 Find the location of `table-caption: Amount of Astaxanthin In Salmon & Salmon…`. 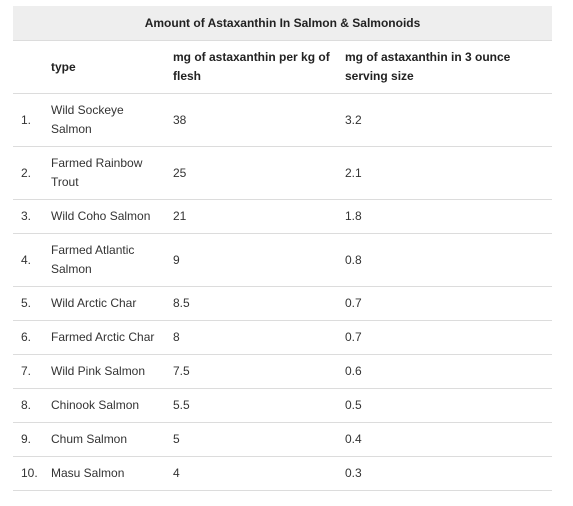

table-caption: Amount of Astaxanthin In Salmon & Salmon… is located at coordinates (283, 23).